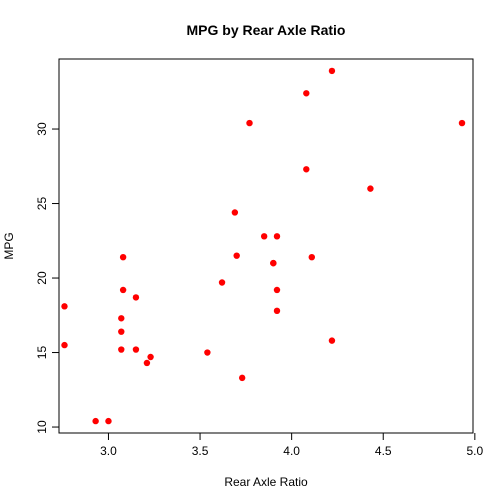  Describe the element at coordinates (291, 451) in the screenshot. I see `x-tick-label: 4.0` at that location.